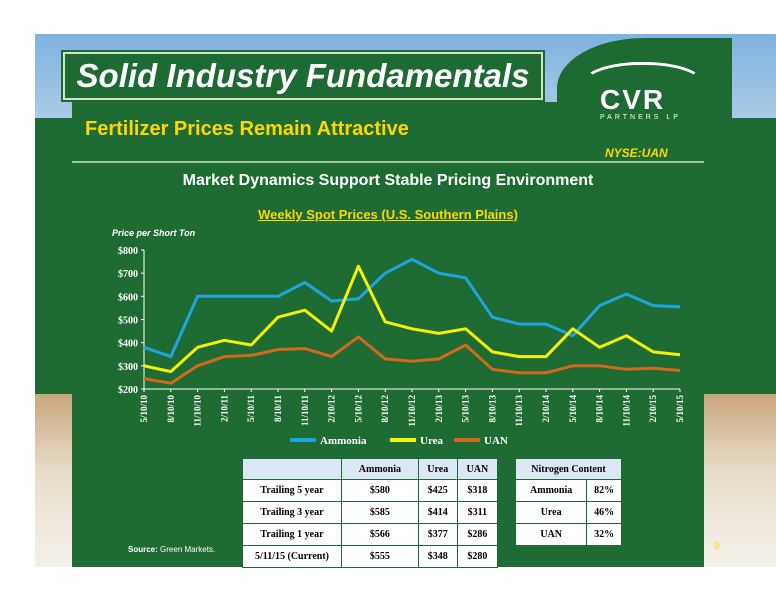 The image size is (776, 600). What do you see at coordinates (278, 409) in the screenshot?
I see `x-tick-label: 8/10/11` at bounding box center [278, 409].